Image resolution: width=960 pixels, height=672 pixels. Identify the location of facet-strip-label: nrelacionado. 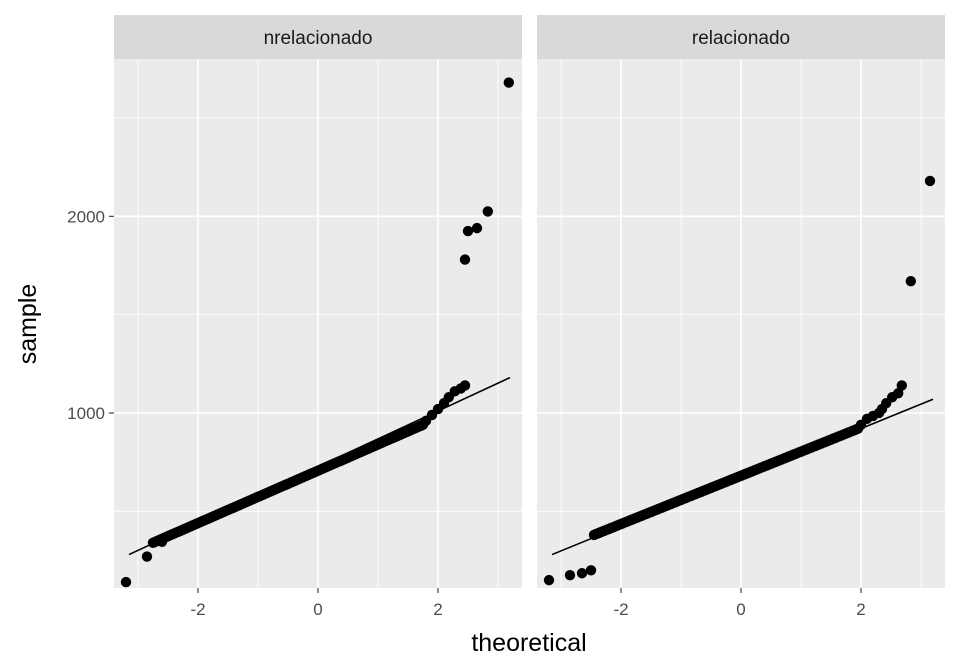
(318, 38).